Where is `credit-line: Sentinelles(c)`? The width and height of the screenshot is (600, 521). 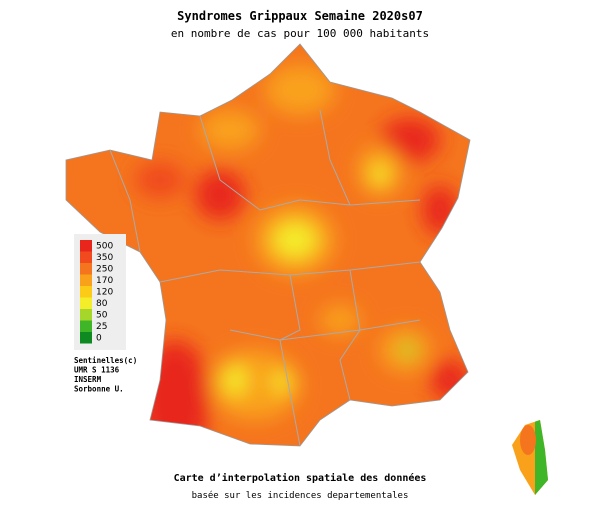
credit-line: Sentinelles(c) is located at coordinates (105, 360).